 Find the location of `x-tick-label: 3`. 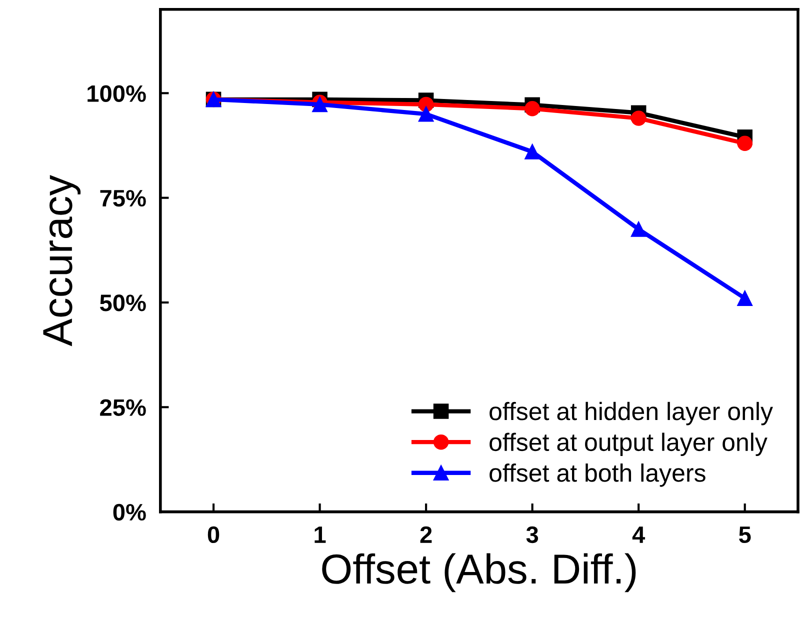

x-tick-label: 3 is located at coordinates (532, 535).